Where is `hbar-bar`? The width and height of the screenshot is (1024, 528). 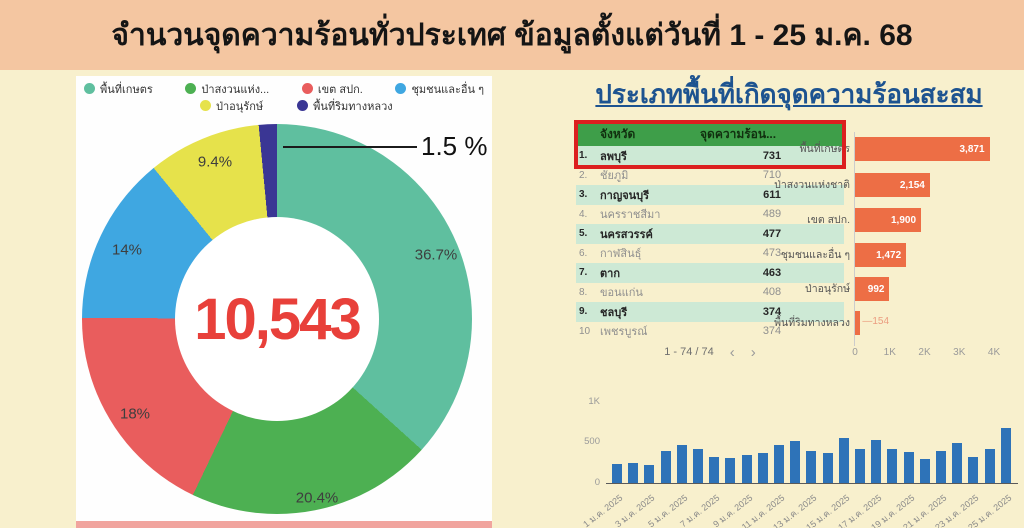
hbar-bar is located at coordinates (858, 323).